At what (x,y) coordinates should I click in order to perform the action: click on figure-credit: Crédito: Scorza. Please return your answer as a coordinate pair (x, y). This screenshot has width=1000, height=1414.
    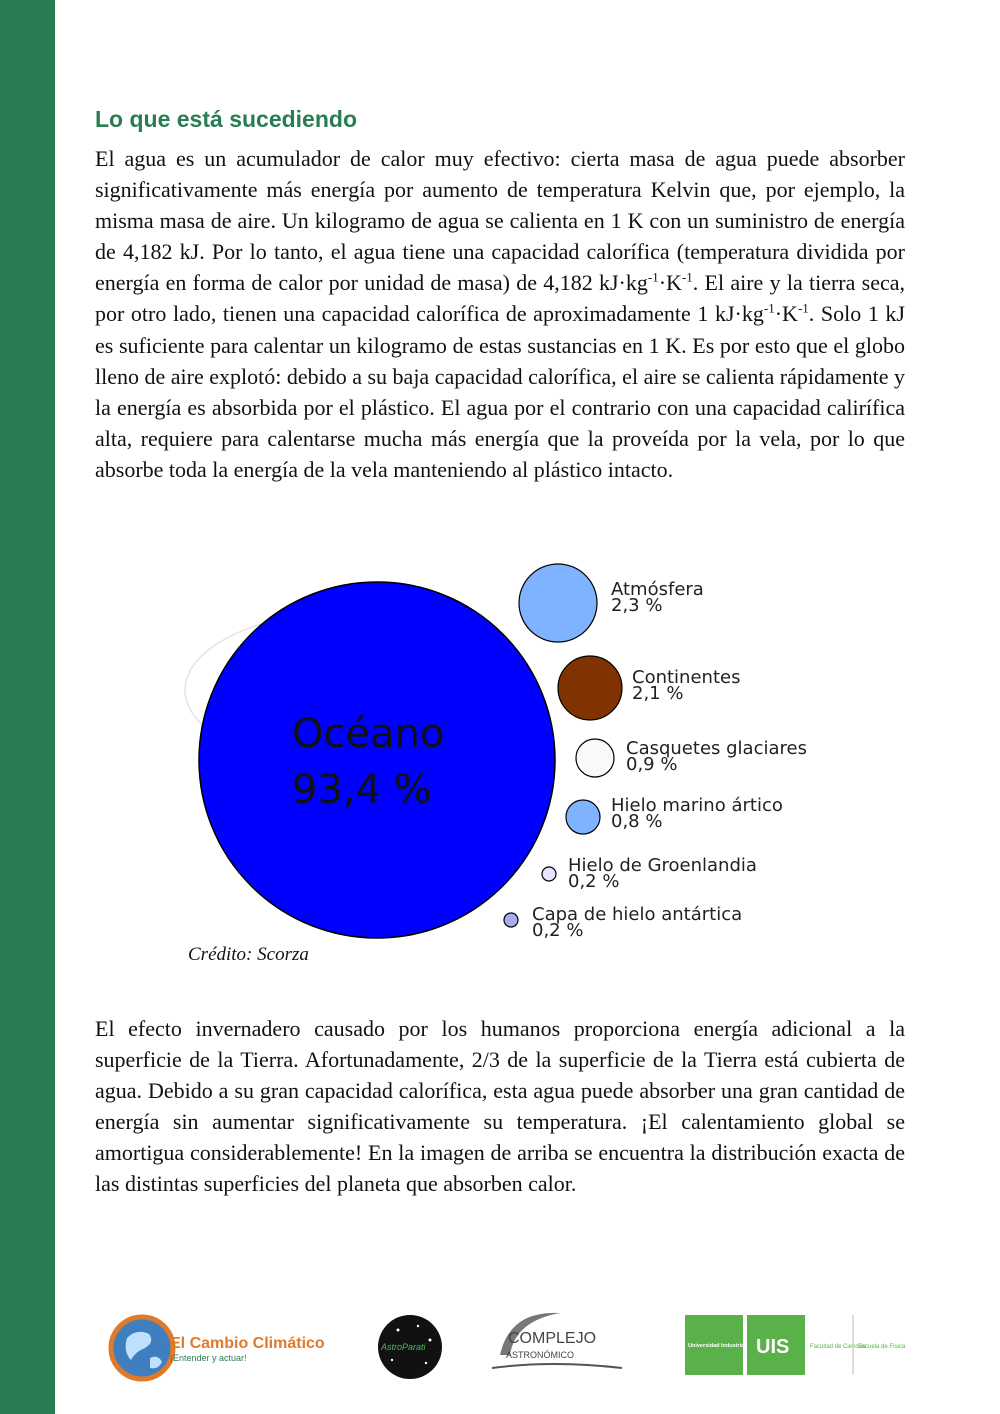
    Looking at the image, I should click on (248, 954).